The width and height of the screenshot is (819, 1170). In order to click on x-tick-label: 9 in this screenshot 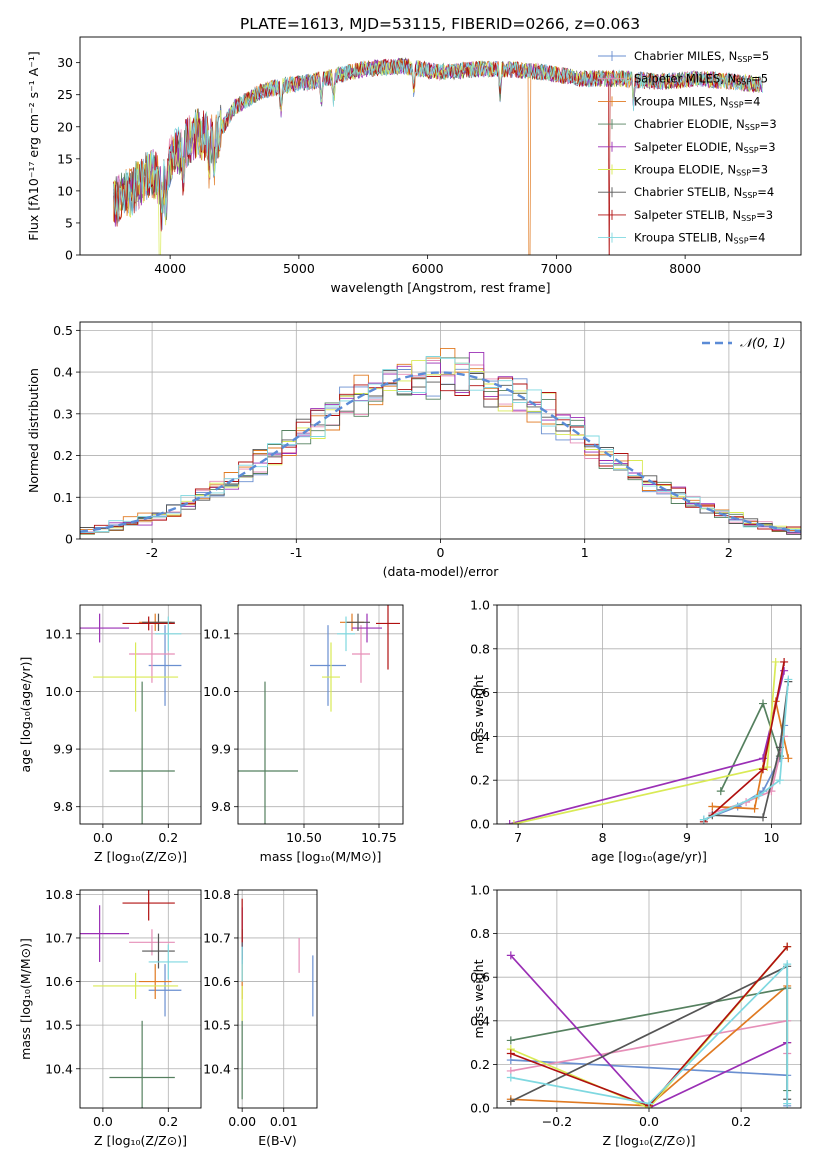, I will do `click(687, 837)`.